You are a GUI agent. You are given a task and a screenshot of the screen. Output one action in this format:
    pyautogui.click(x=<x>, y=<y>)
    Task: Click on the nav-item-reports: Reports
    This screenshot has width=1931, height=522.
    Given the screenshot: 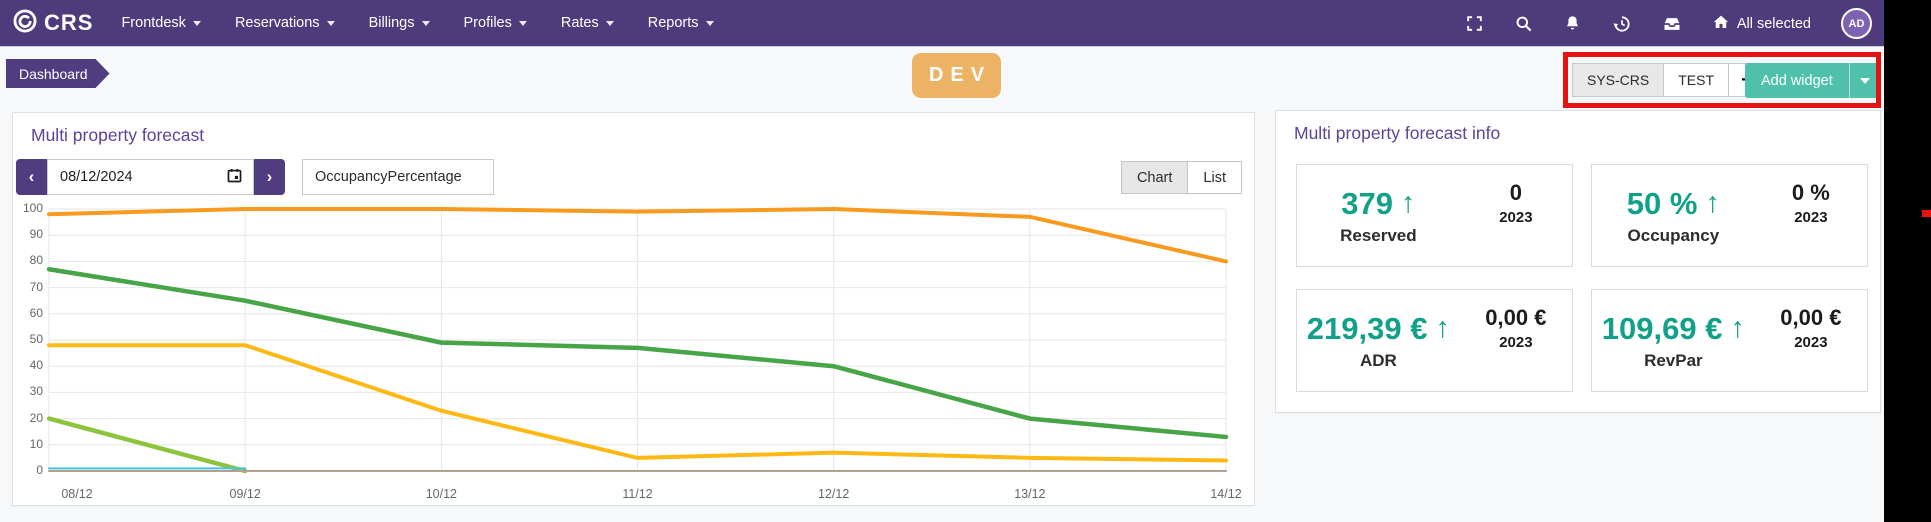 What is the action you would take?
    pyautogui.click(x=681, y=23)
    